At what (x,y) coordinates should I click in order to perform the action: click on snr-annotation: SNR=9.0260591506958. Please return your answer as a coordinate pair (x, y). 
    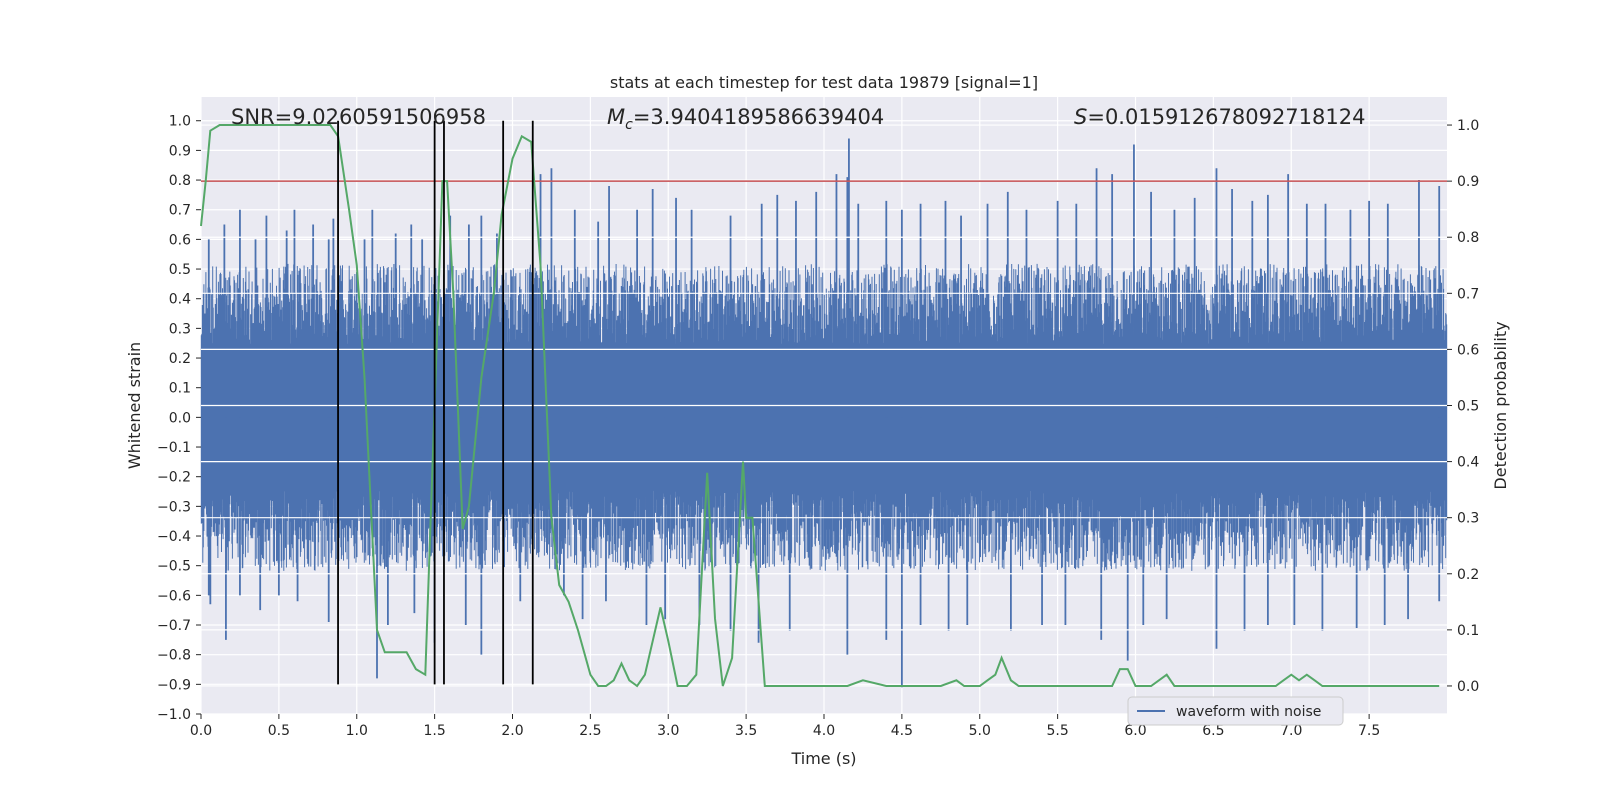
    Looking at the image, I should click on (358, 117).